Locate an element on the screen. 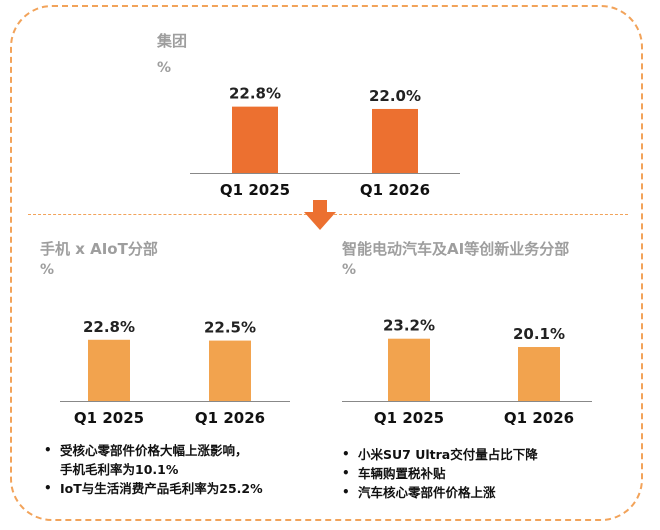 This screenshot has height=530, width=660. list-item: 手机毛利率为10.1% is located at coordinates (151, 469).